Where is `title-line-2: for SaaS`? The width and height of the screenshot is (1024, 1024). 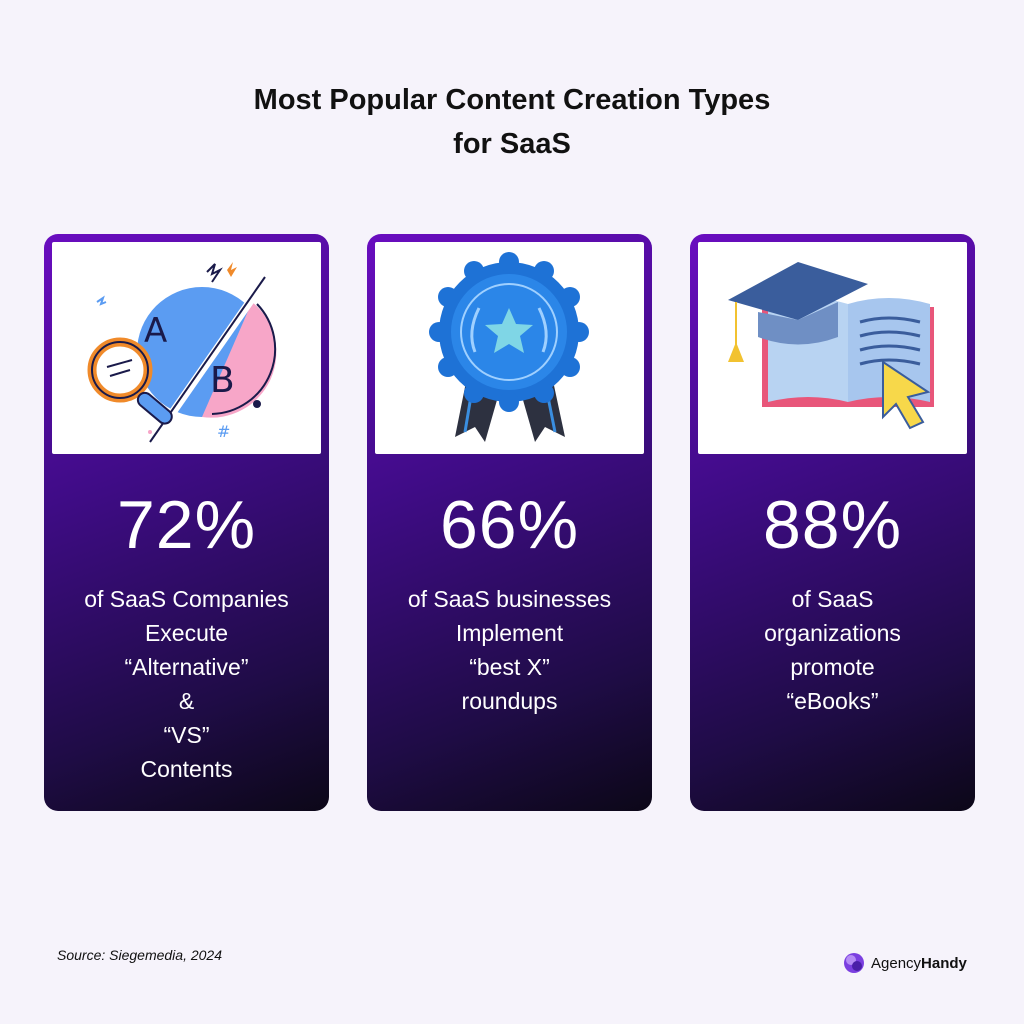
title-line-2: for SaaS is located at coordinates (512, 144).